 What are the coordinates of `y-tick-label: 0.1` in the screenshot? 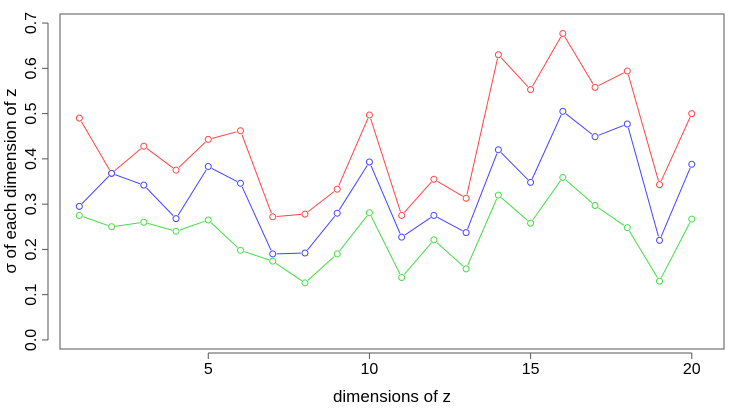 It's located at (31, 294).